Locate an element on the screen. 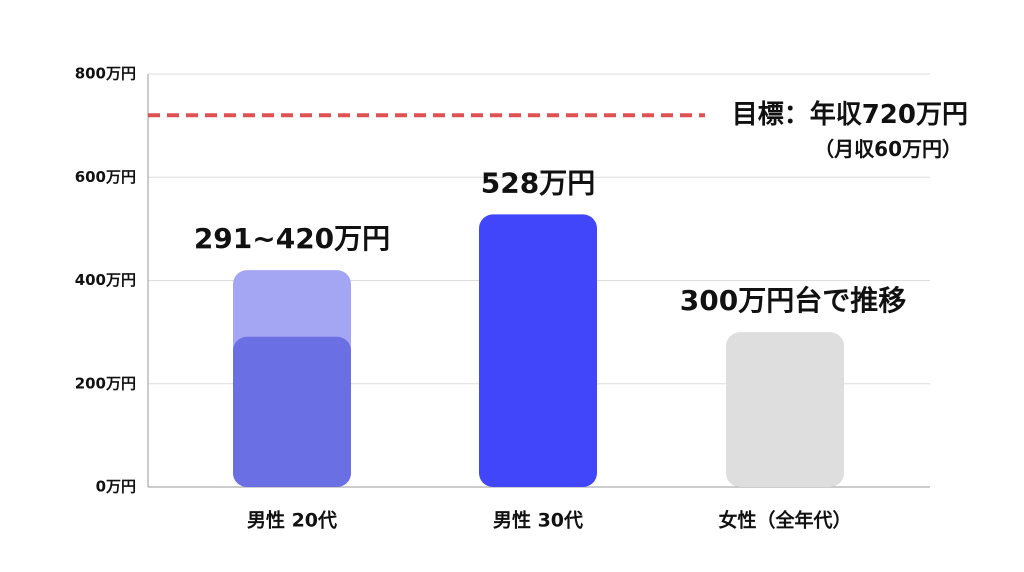  reference-label: 目標：年収720万円 is located at coordinates (850, 114).